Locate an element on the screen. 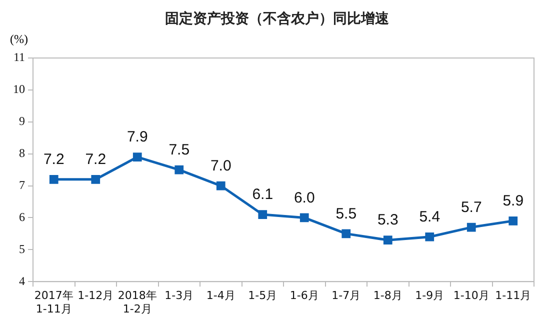  x-tick-label: 1-5月 is located at coordinates (263, 295).